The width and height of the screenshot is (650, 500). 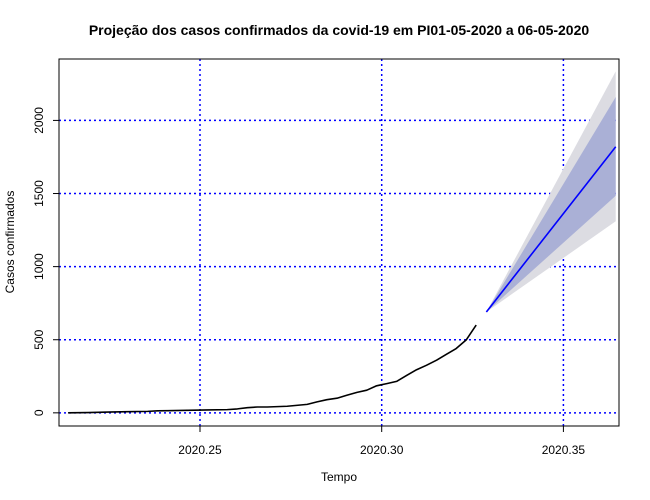 What do you see at coordinates (382, 441) in the screenshot?
I see `x-axis: 2020.25 2020.30 2020.35` at bounding box center [382, 441].